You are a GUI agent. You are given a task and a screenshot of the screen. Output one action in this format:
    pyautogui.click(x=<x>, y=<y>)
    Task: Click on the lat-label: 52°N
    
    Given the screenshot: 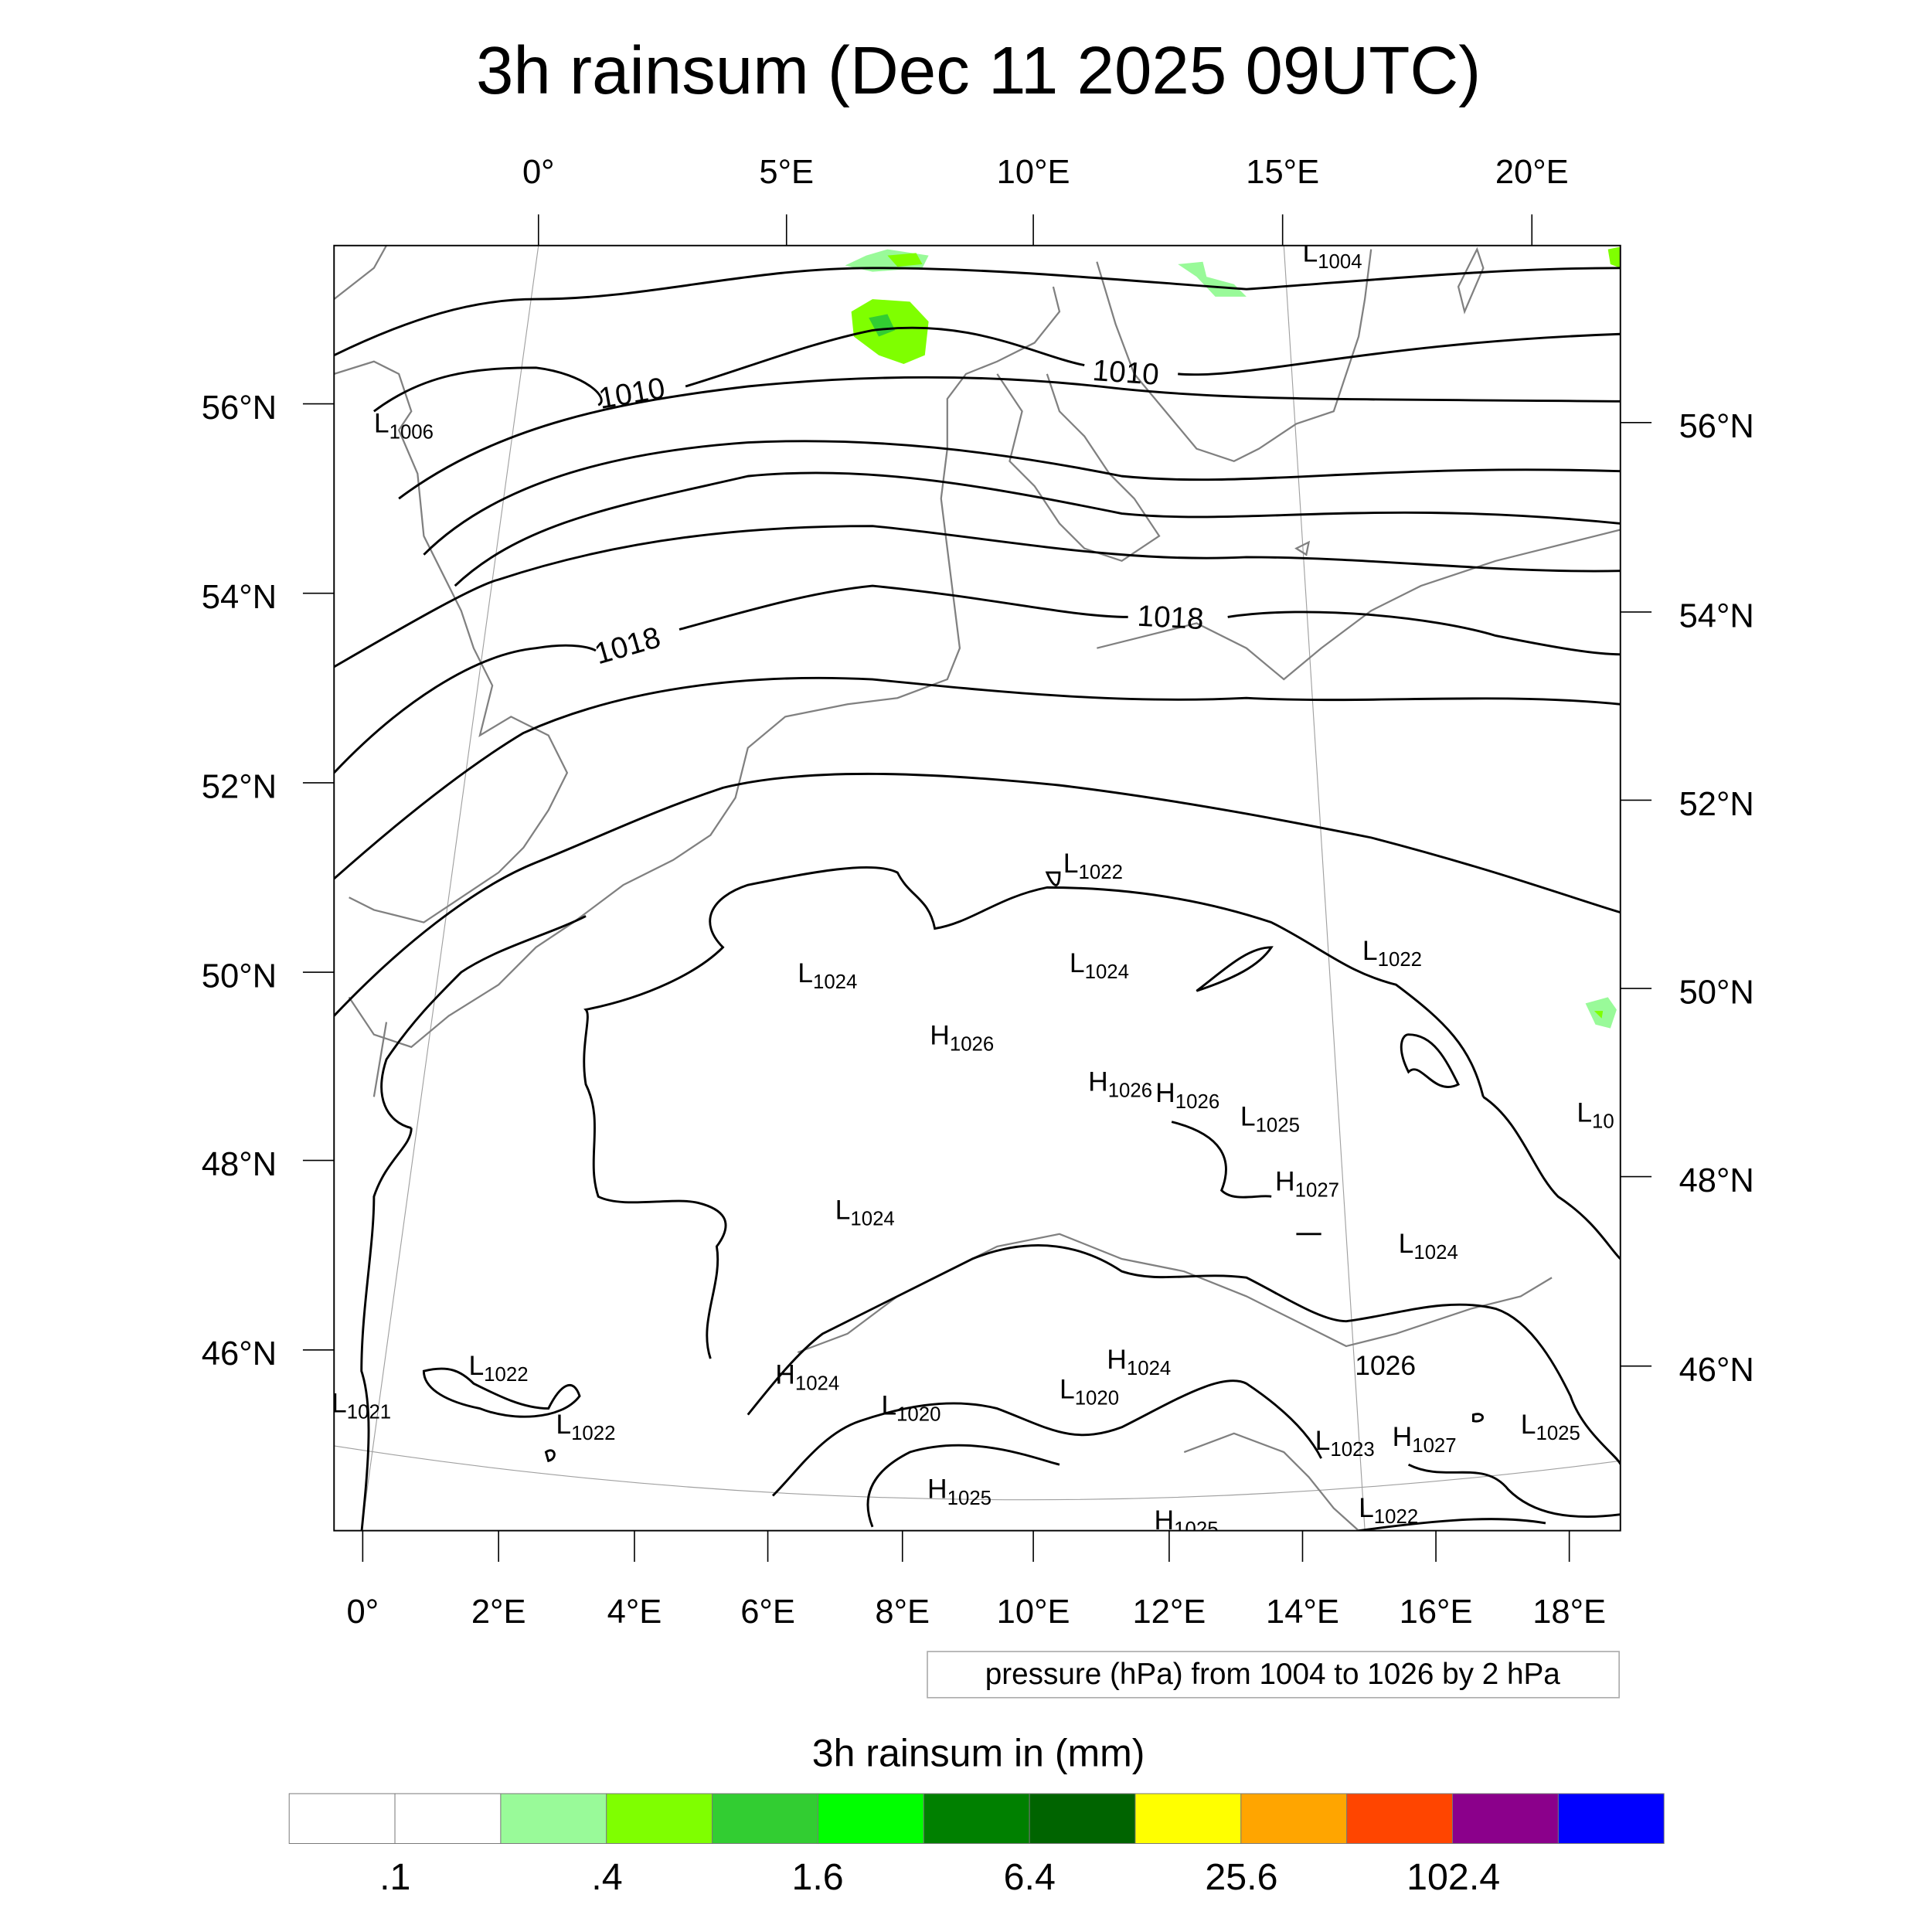 What is the action you would take?
    pyautogui.click(x=239, y=787)
    